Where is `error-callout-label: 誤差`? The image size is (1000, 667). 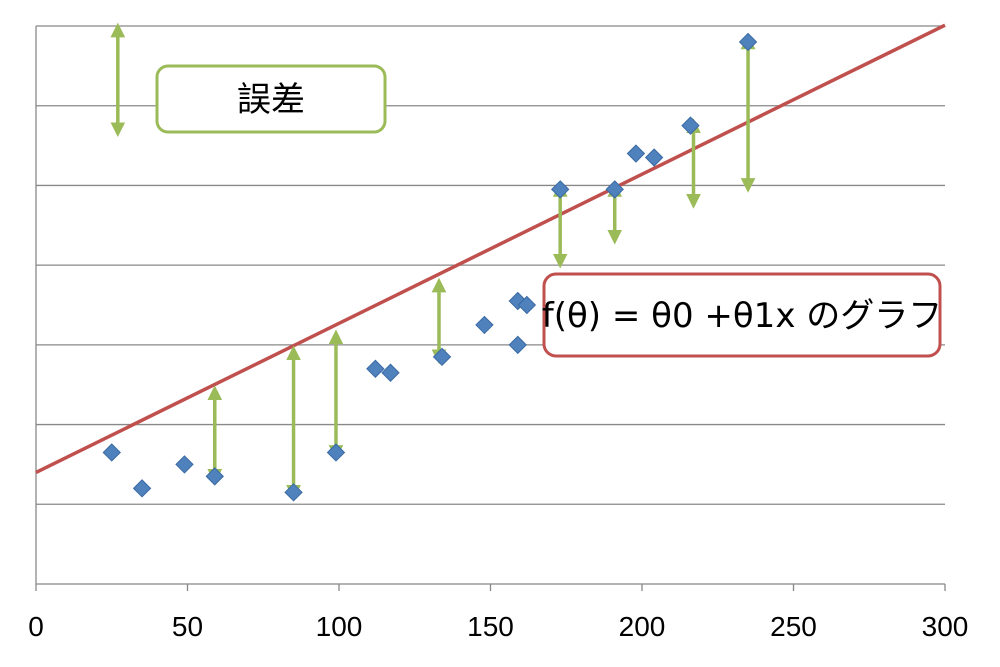
error-callout-label: 誤差 is located at coordinates (271, 100).